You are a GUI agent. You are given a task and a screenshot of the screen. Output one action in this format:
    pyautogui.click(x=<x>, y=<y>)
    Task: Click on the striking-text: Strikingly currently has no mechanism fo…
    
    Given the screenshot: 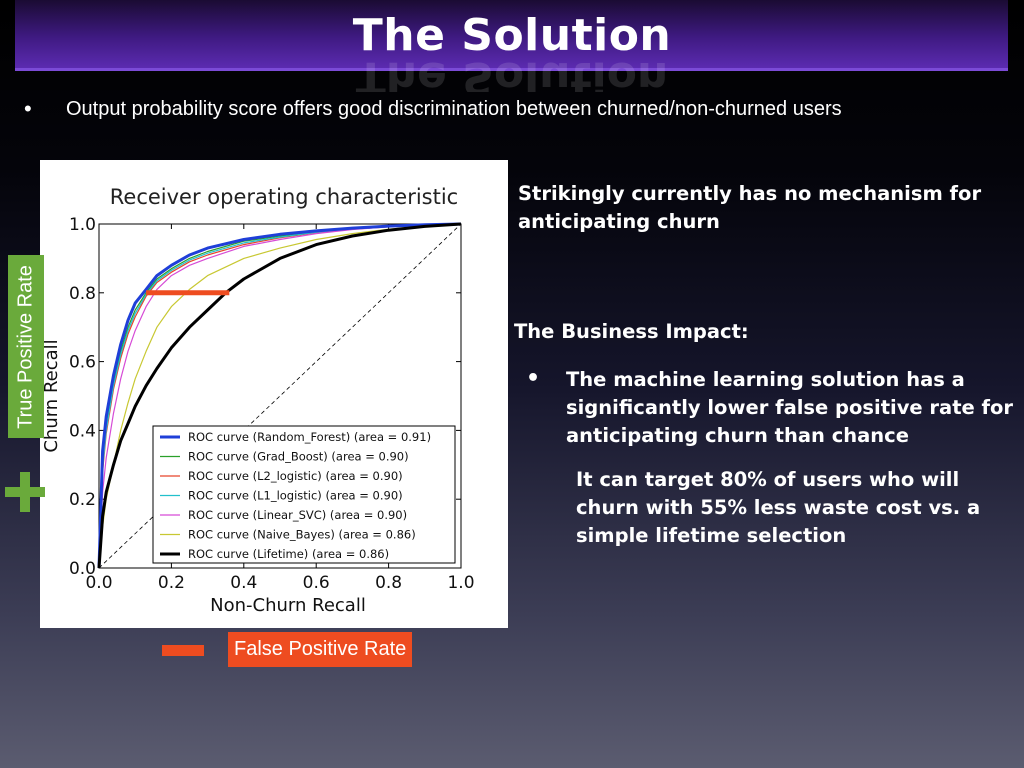 What is the action you would take?
    pyautogui.click(x=750, y=207)
    